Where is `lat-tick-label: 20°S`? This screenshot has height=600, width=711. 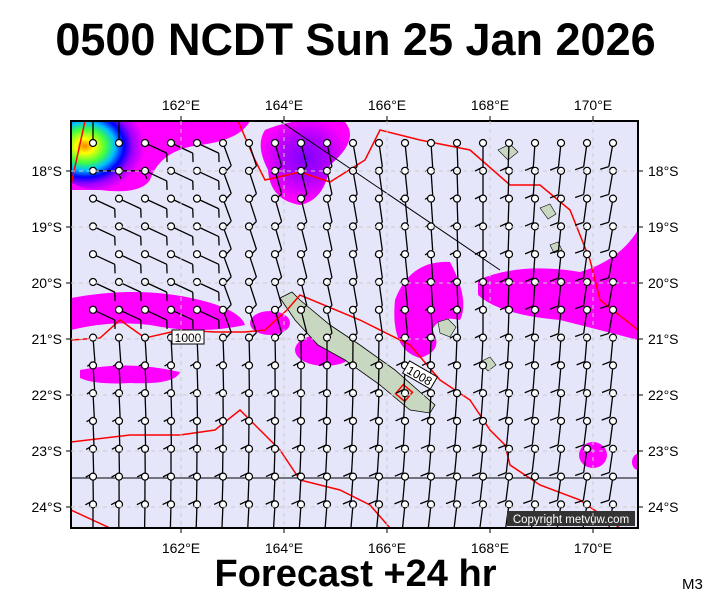
lat-tick-label: 20°S is located at coordinates (46, 283).